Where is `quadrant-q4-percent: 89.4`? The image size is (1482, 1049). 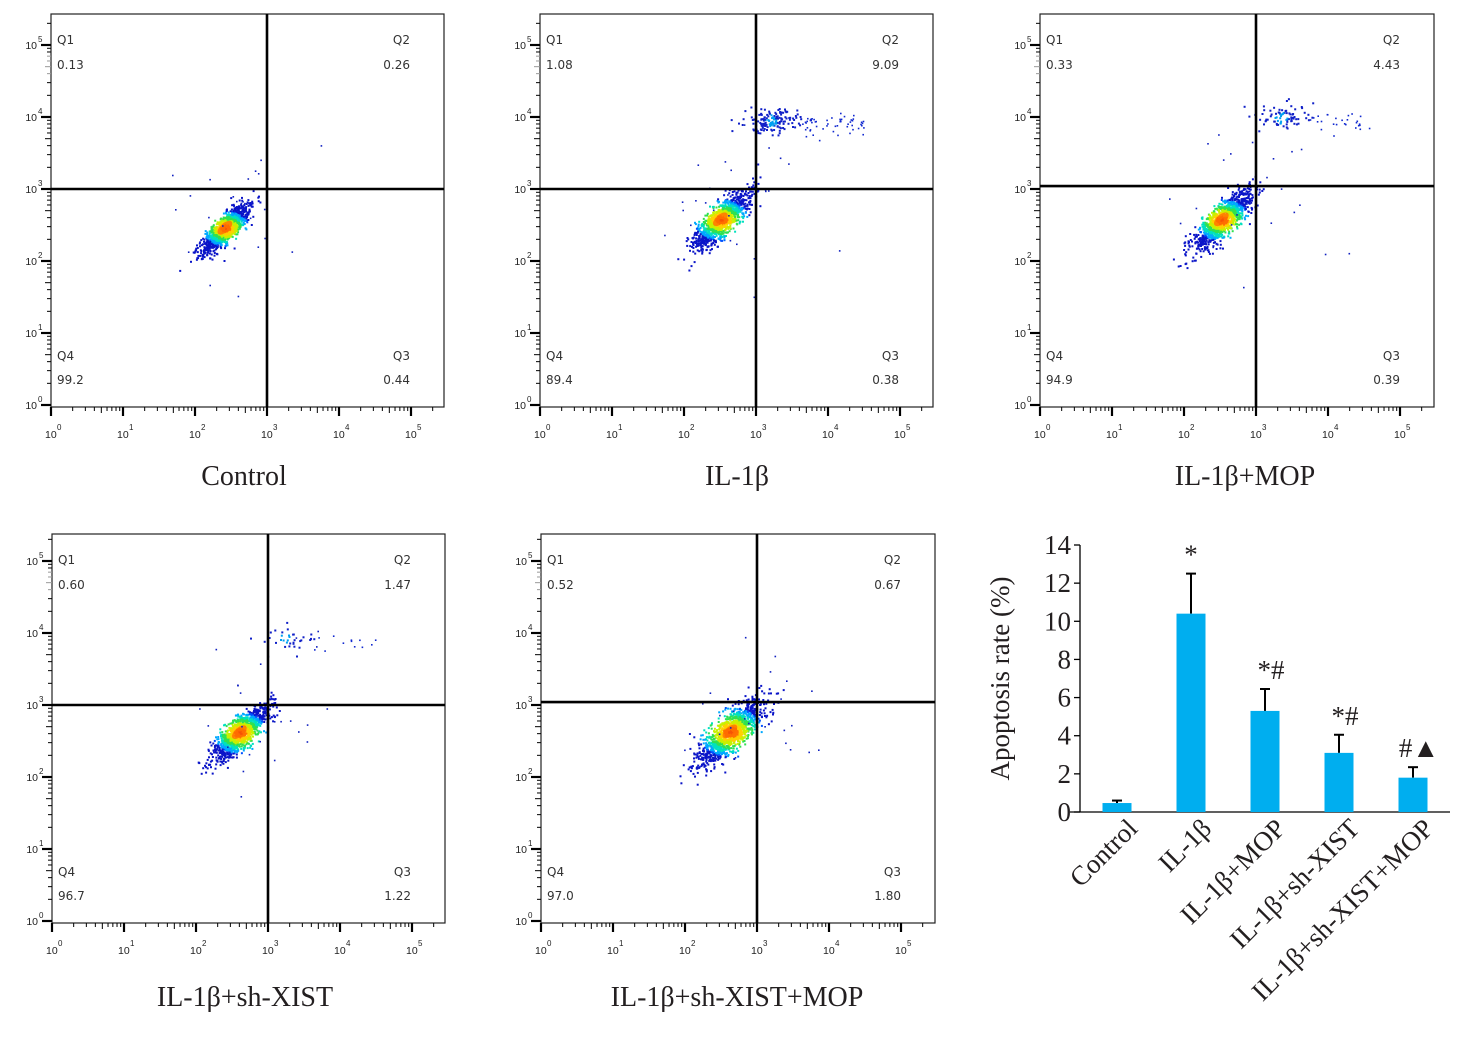
quadrant-q4-percent: 89.4 is located at coordinates (559, 380).